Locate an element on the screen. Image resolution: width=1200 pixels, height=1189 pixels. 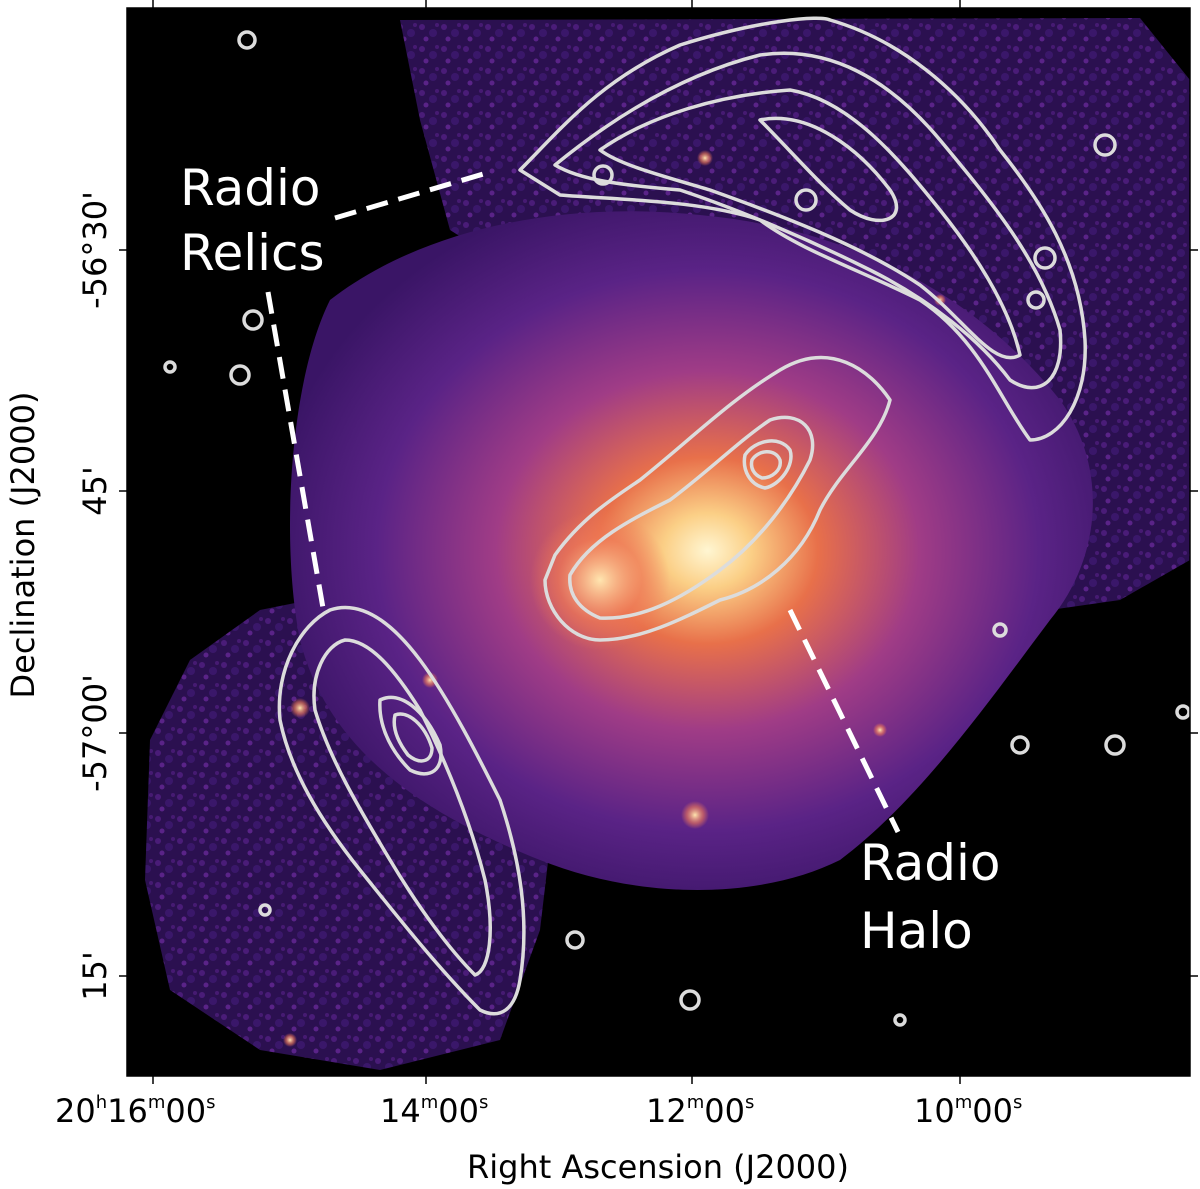
y-tick-label: -56°30' is located at coordinates (95, 250).